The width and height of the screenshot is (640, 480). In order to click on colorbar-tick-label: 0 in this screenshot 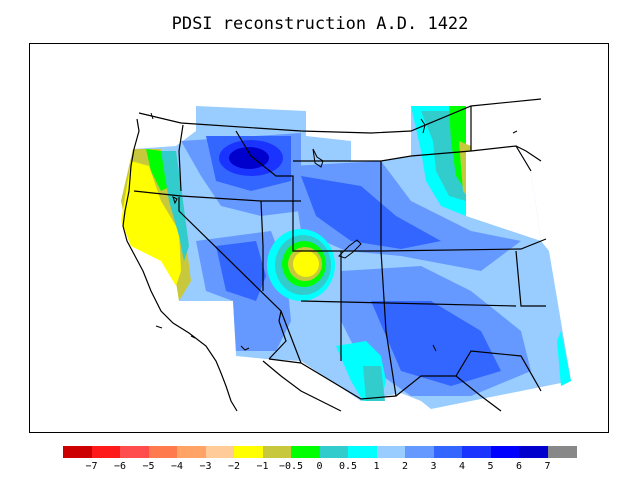, I will do `click(319, 466)`.